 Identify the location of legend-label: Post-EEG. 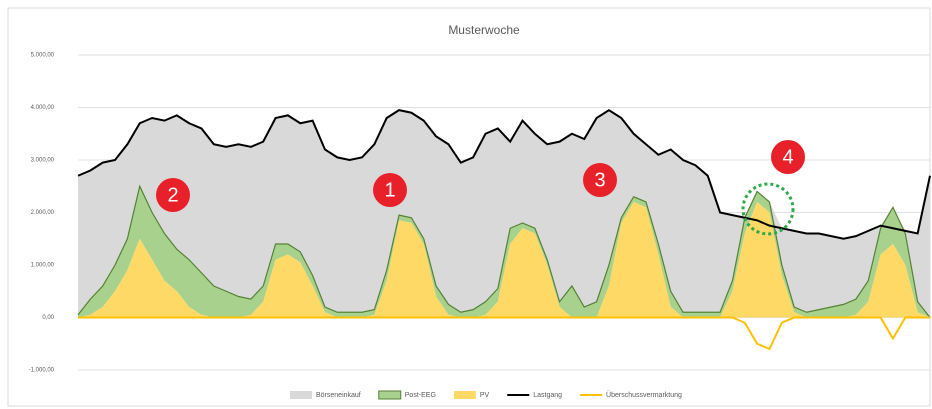
(420, 395).